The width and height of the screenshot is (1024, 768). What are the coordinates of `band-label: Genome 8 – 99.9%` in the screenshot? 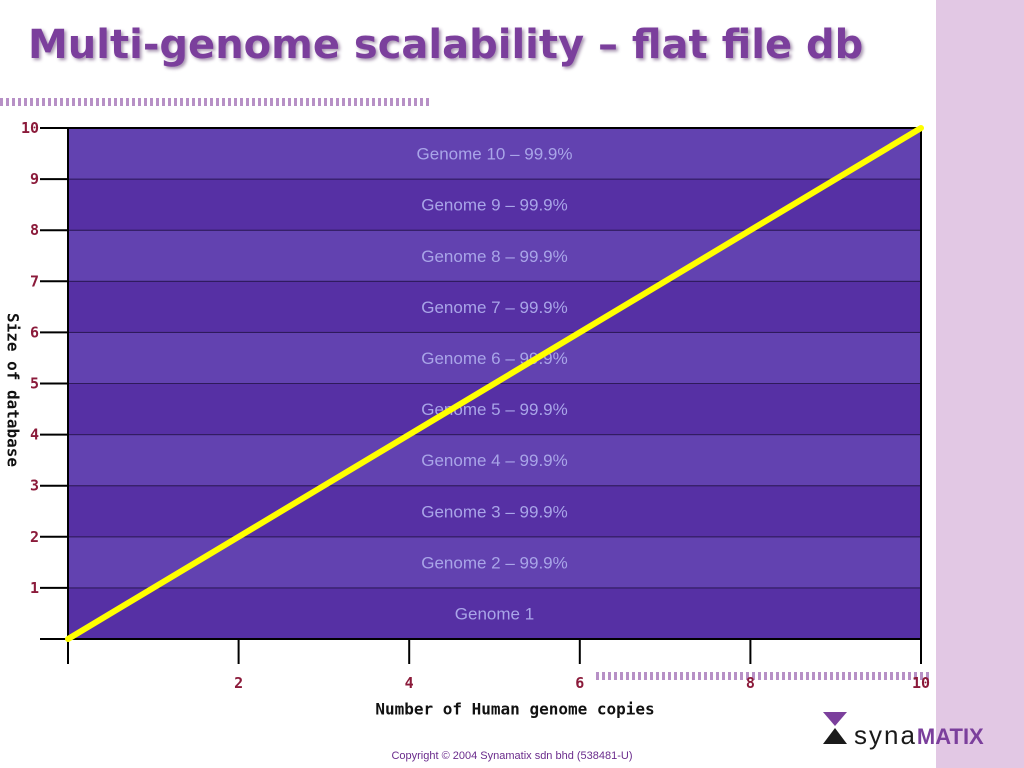 It's located at (494, 256).